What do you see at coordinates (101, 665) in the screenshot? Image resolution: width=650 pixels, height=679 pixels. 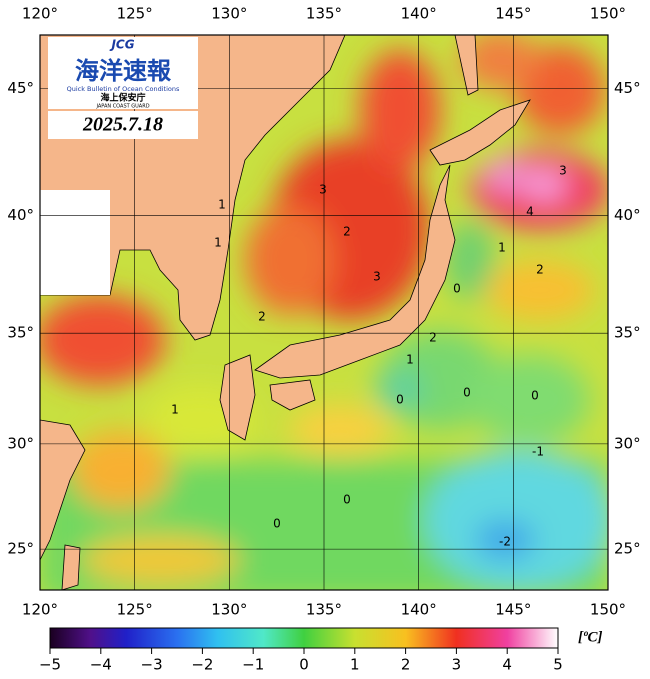 I see `colorbar-tick-label: −4` at bounding box center [101, 665].